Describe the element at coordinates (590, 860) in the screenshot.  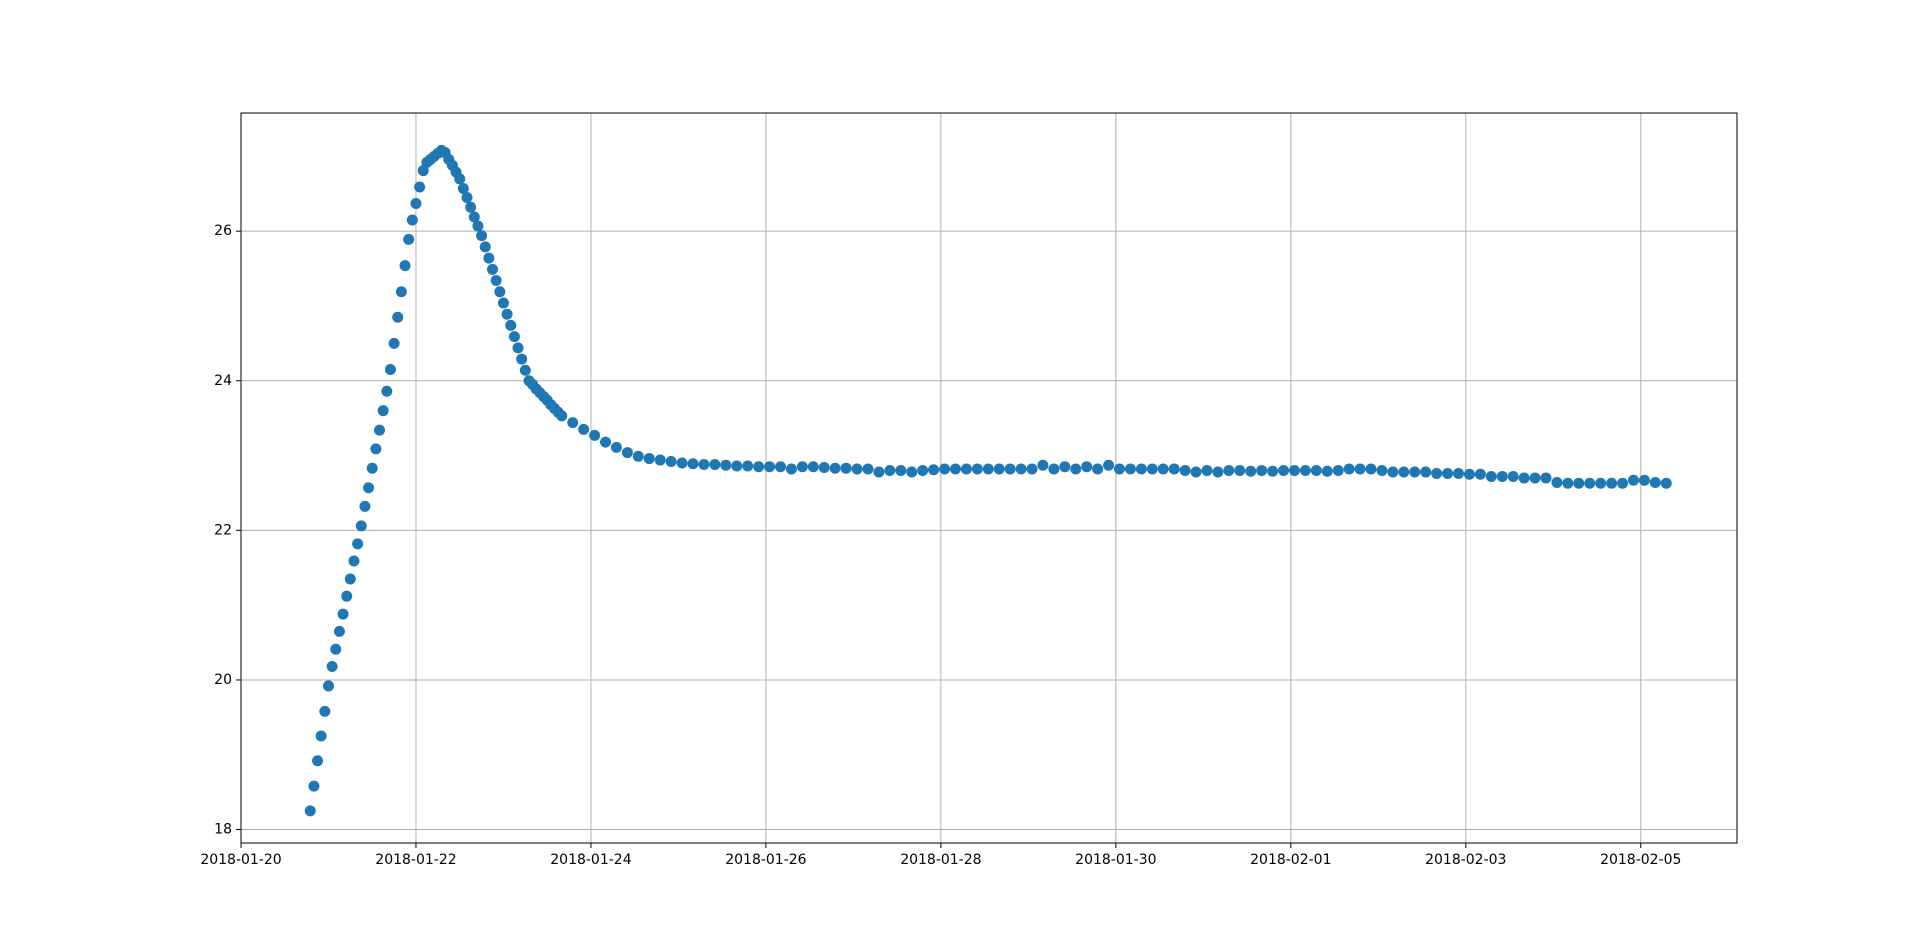
I see `x-tick-label: 2018-01-24` at that location.